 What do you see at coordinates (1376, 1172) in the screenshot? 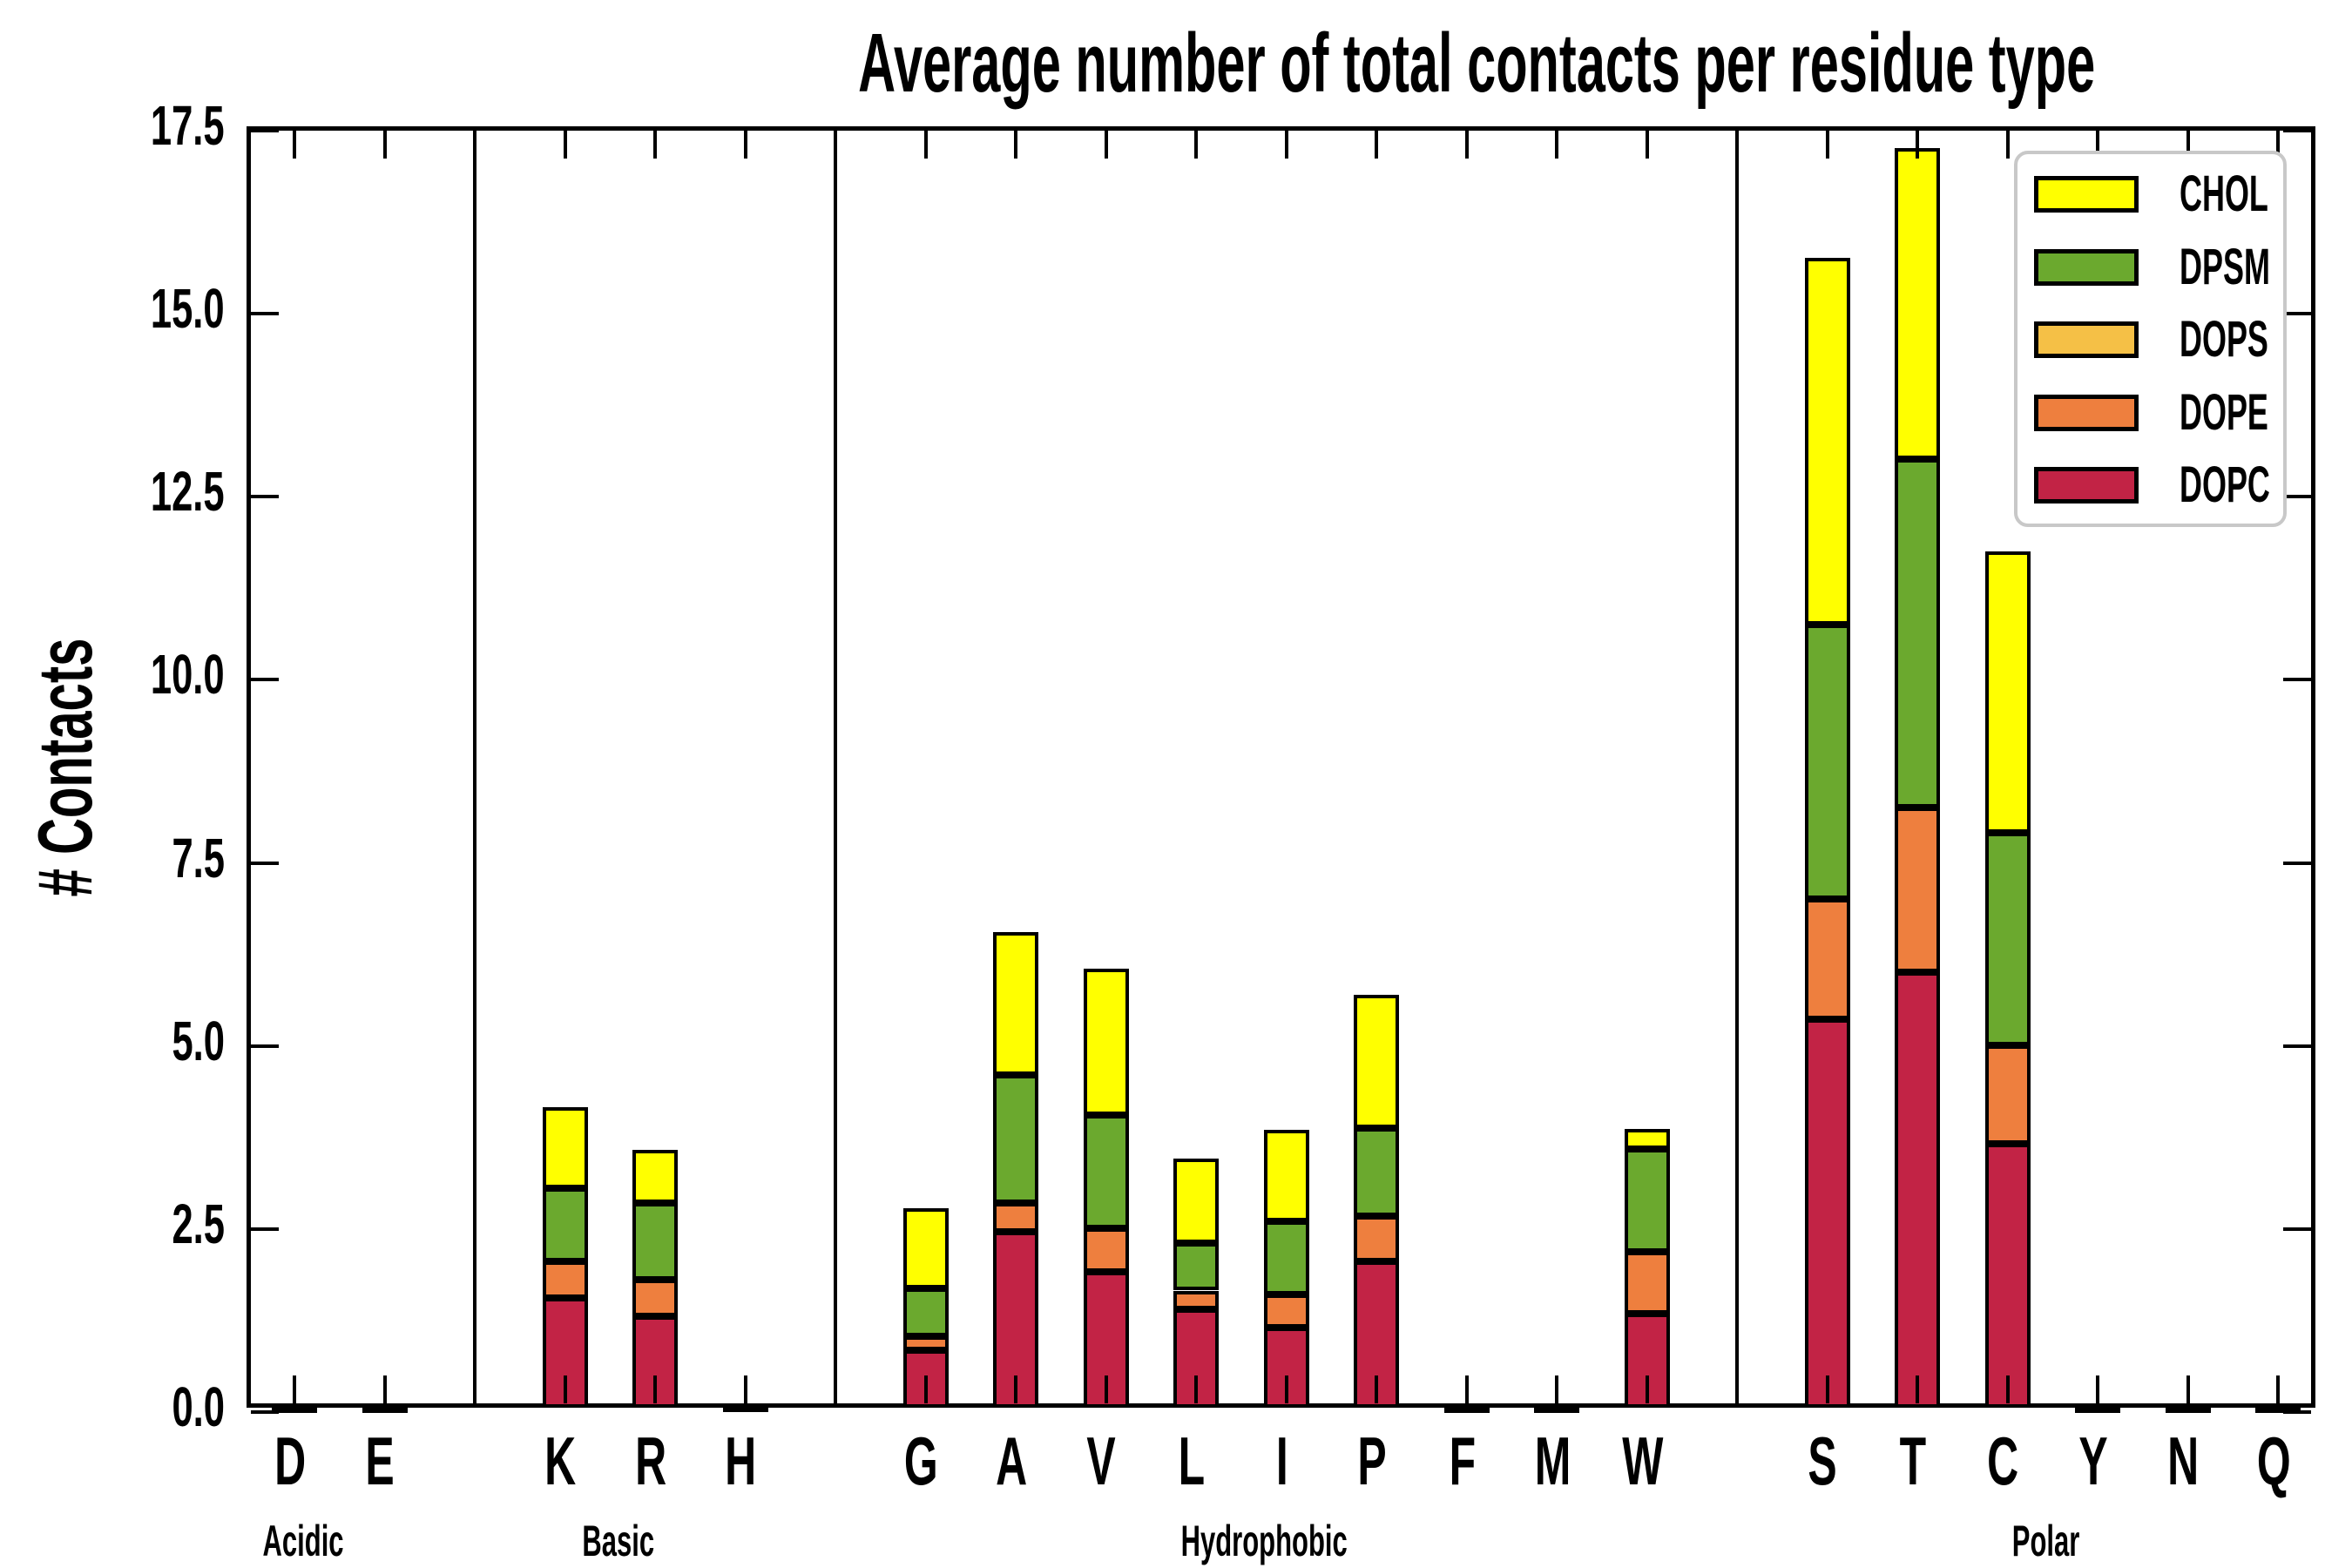
I see `bar-segment-DPSM-P` at bounding box center [1376, 1172].